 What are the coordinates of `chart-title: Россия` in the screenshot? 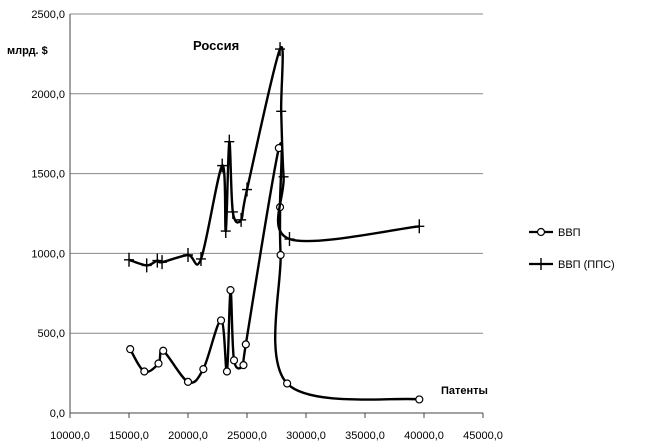 It's located at (216, 45).